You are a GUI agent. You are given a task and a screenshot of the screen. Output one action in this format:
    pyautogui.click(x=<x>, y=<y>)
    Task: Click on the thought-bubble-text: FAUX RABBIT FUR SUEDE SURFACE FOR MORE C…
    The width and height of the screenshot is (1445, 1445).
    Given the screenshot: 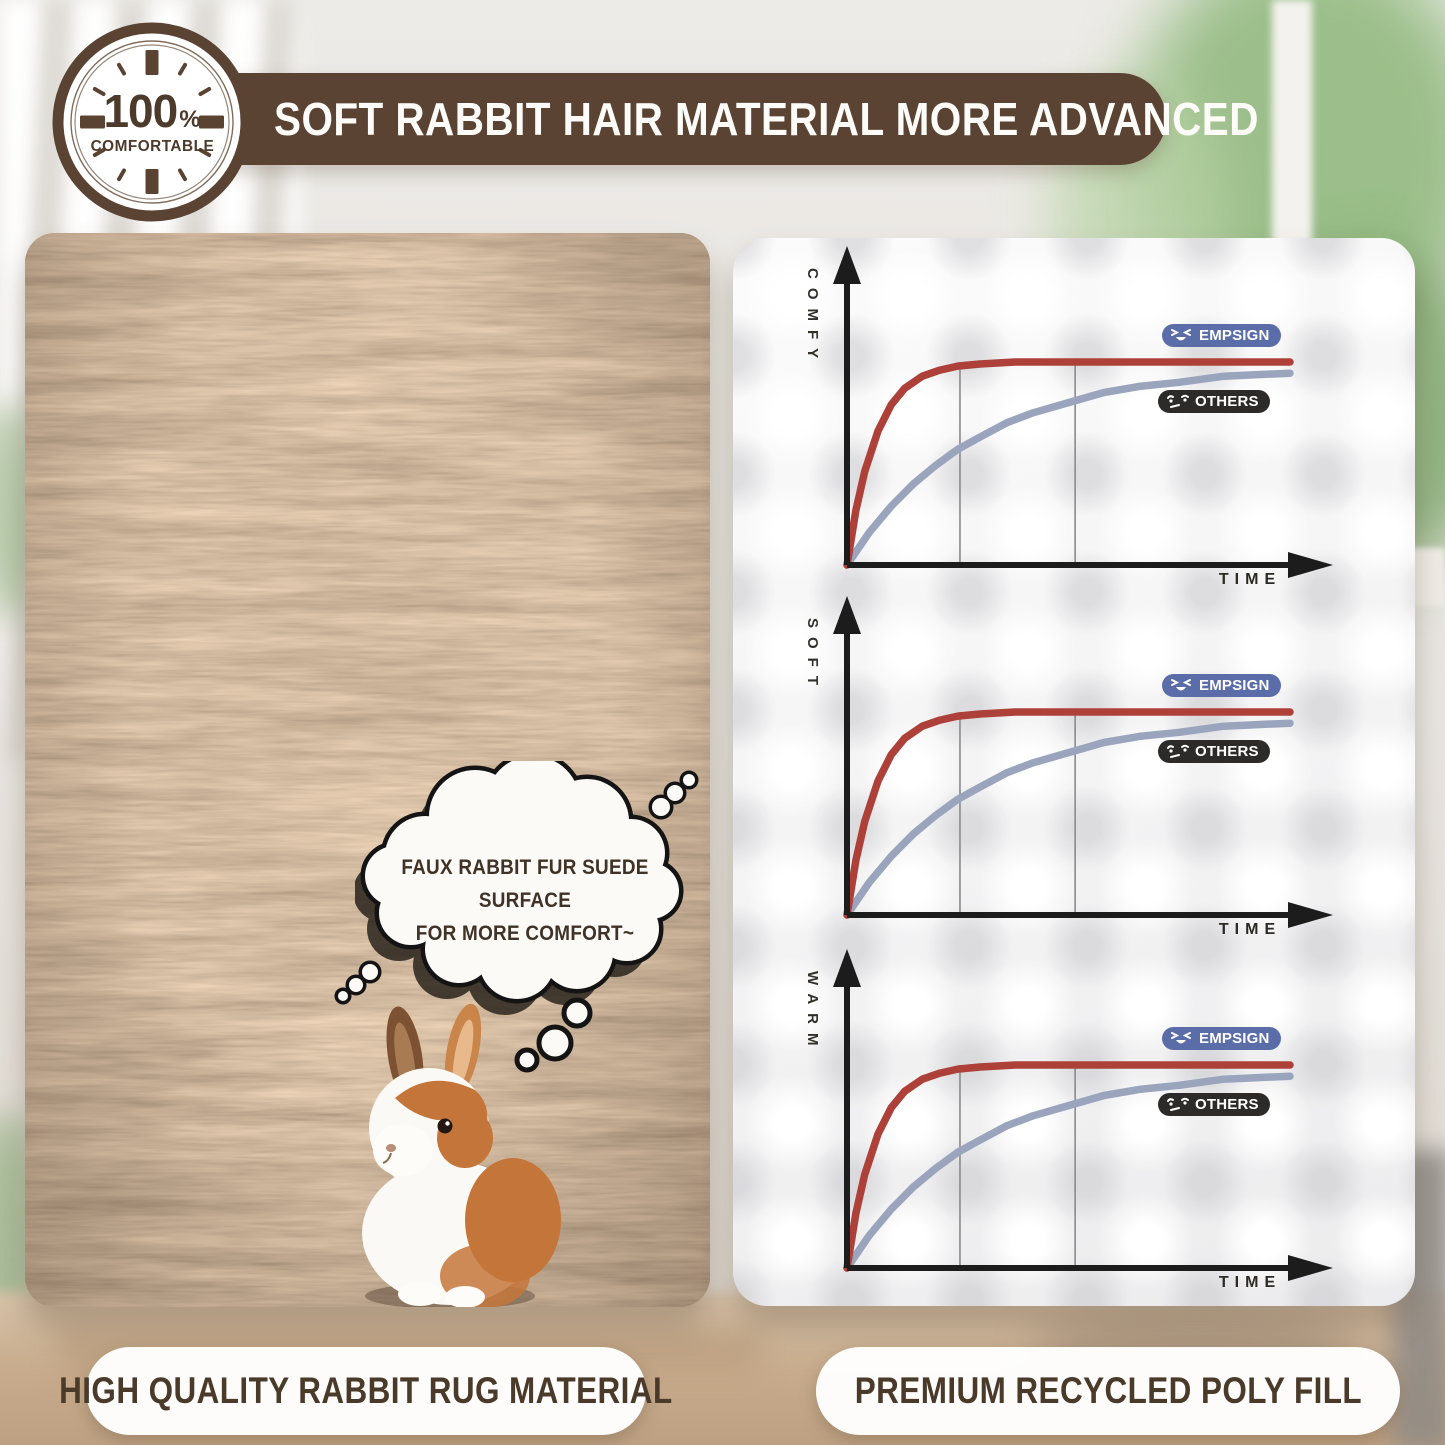 What is the action you would take?
    pyautogui.click(x=525, y=900)
    